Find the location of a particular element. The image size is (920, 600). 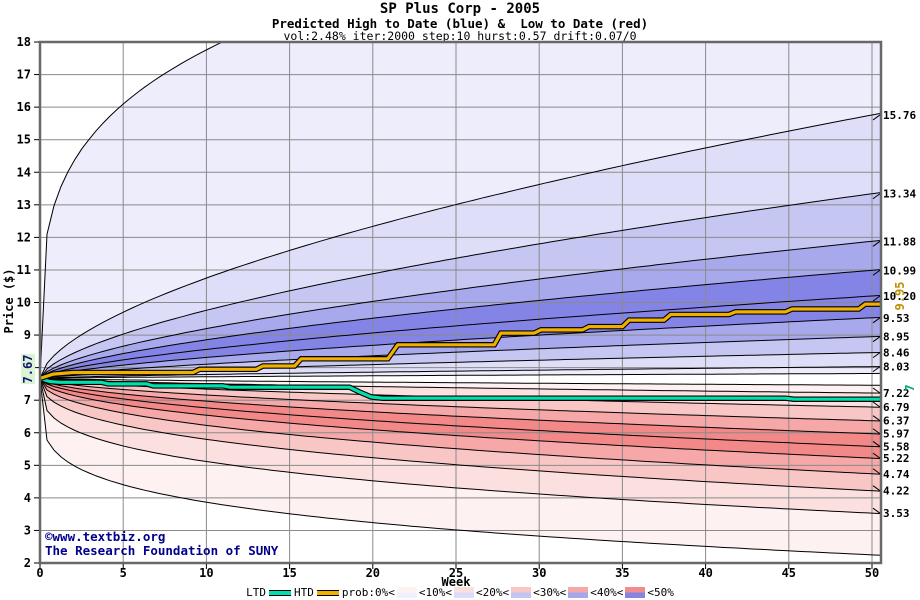

legend-ltd-swatch is located at coordinates (280, 592).